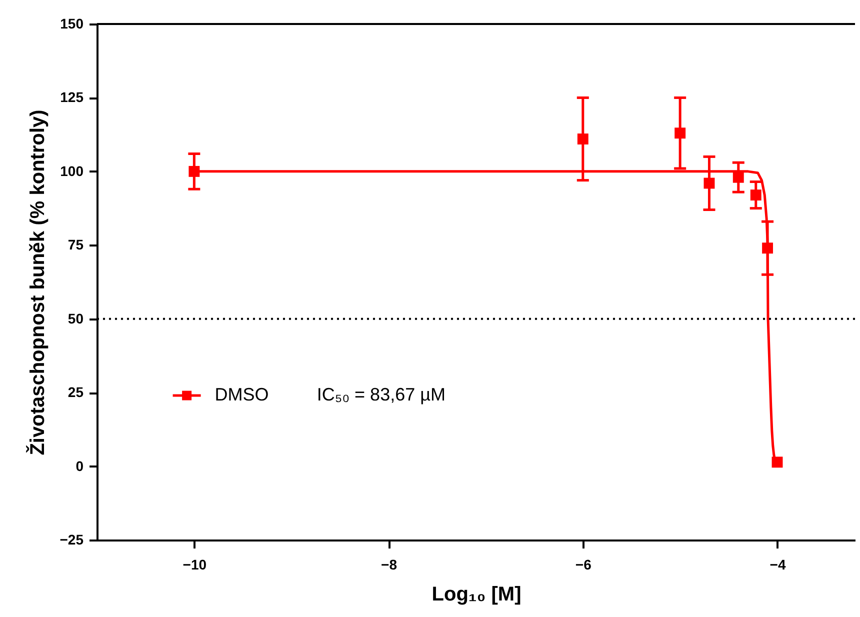  I want to click on x-axis-title: Log₁₀ [M], so click(477, 595).